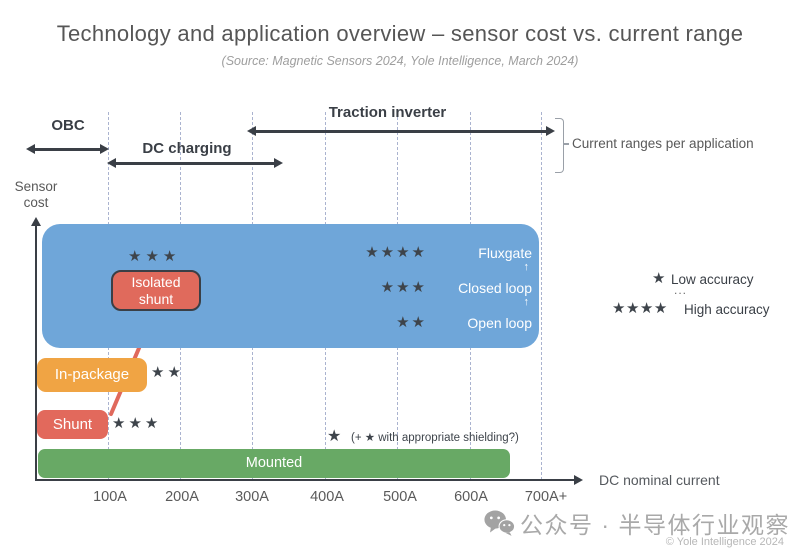 The height and width of the screenshot is (555, 800). I want to click on mounted-shielding-note: (+ ★ with appropriate shielding?), so click(435, 438).